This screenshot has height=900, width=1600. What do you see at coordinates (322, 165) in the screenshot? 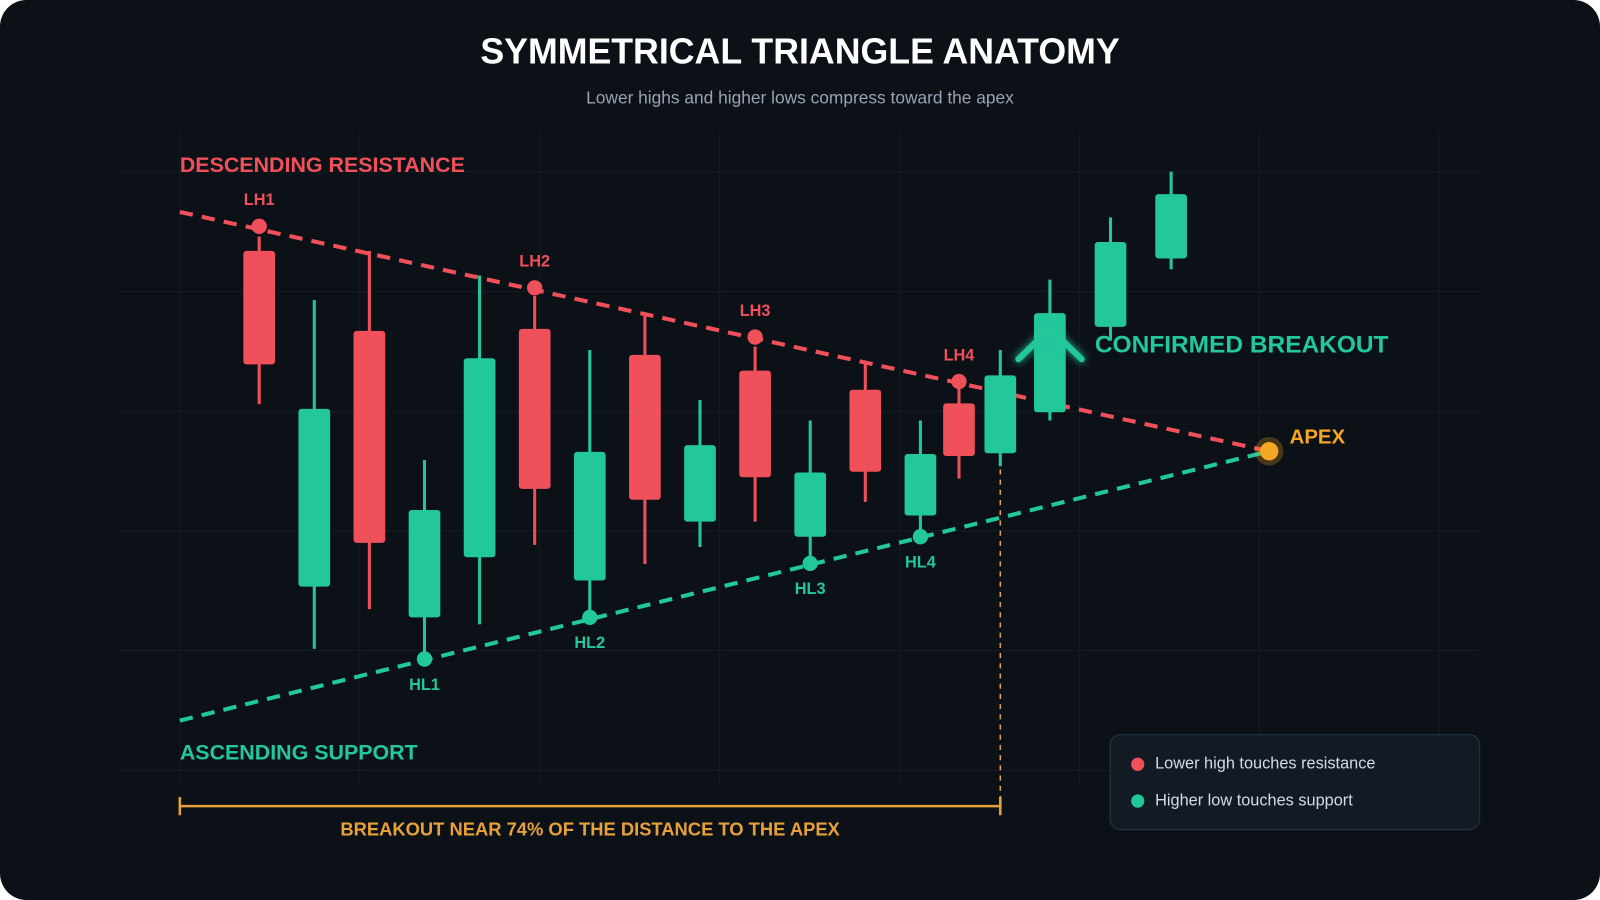
I see `resistance-label: DESCENDING RESISTANCE` at bounding box center [322, 165].